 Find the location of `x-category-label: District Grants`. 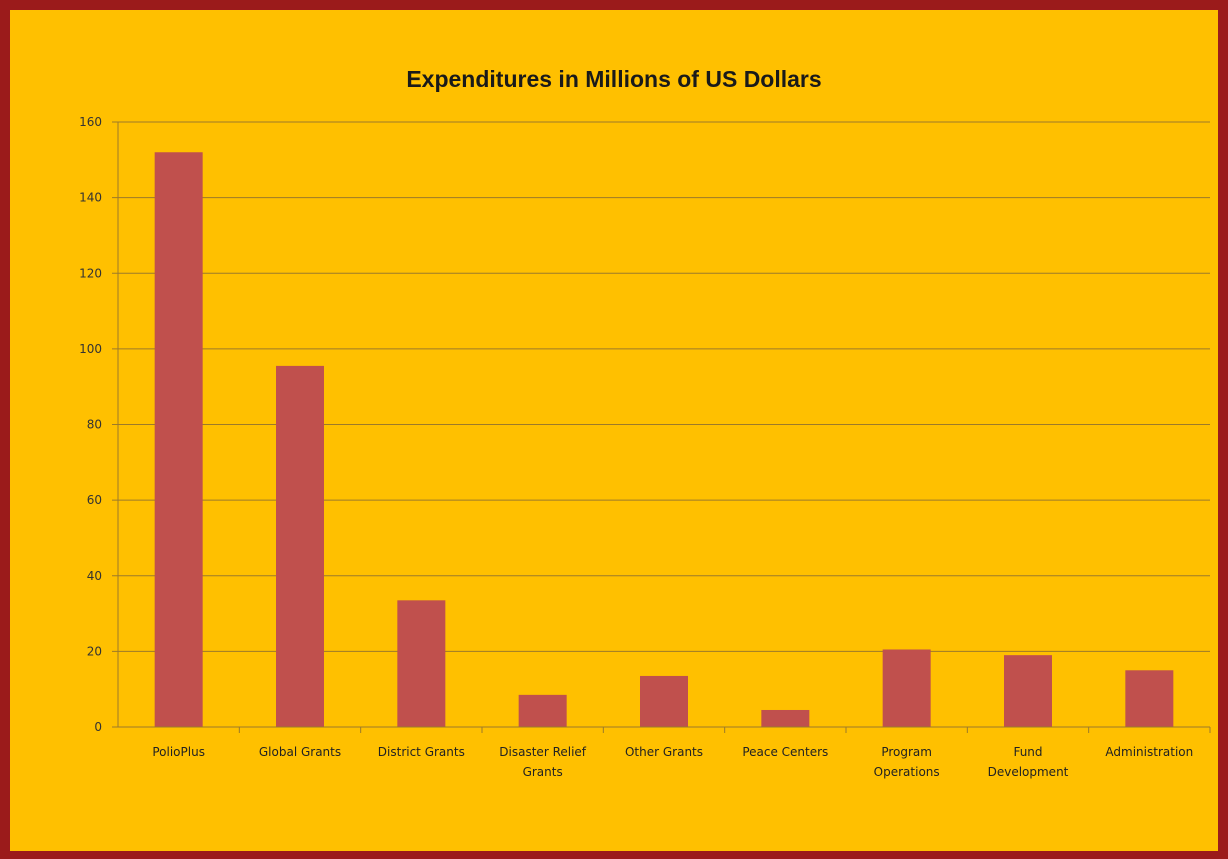

x-category-label: District Grants is located at coordinates (421, 752).